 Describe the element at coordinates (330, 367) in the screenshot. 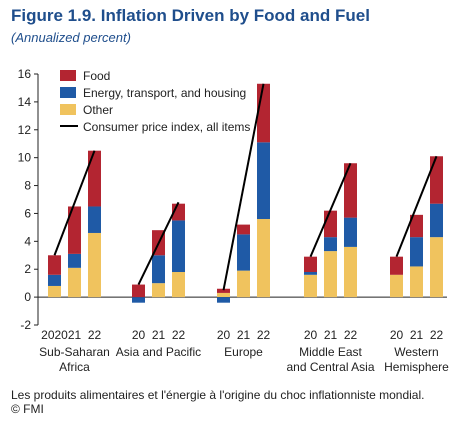

I see `region-label: and Central Asia` at that location.